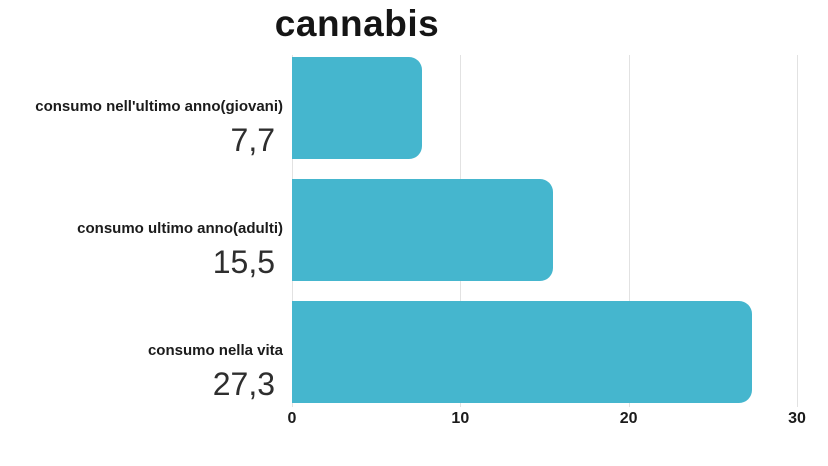  Describe the element at coordinates (628, 418) in the screenshot. I see `x-tick-label: 20` at that location.